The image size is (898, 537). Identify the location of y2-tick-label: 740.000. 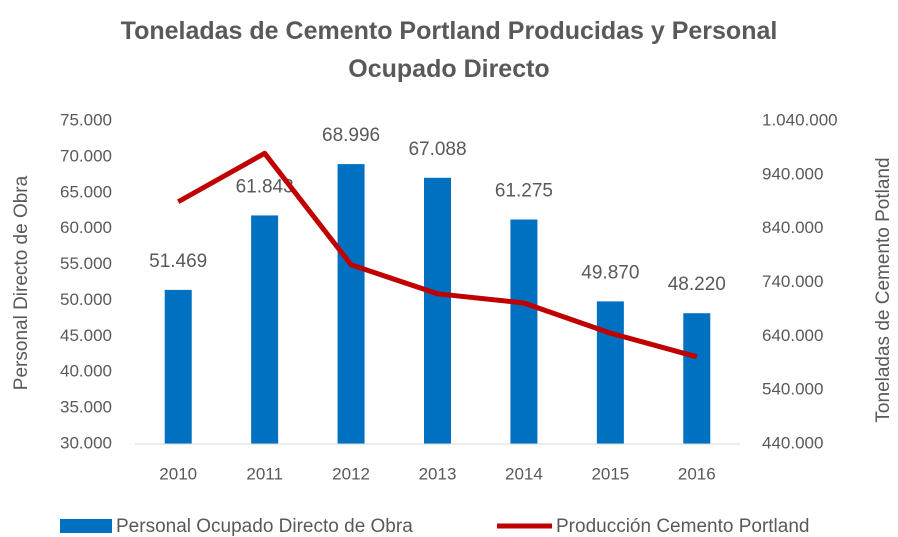
(792, 281).